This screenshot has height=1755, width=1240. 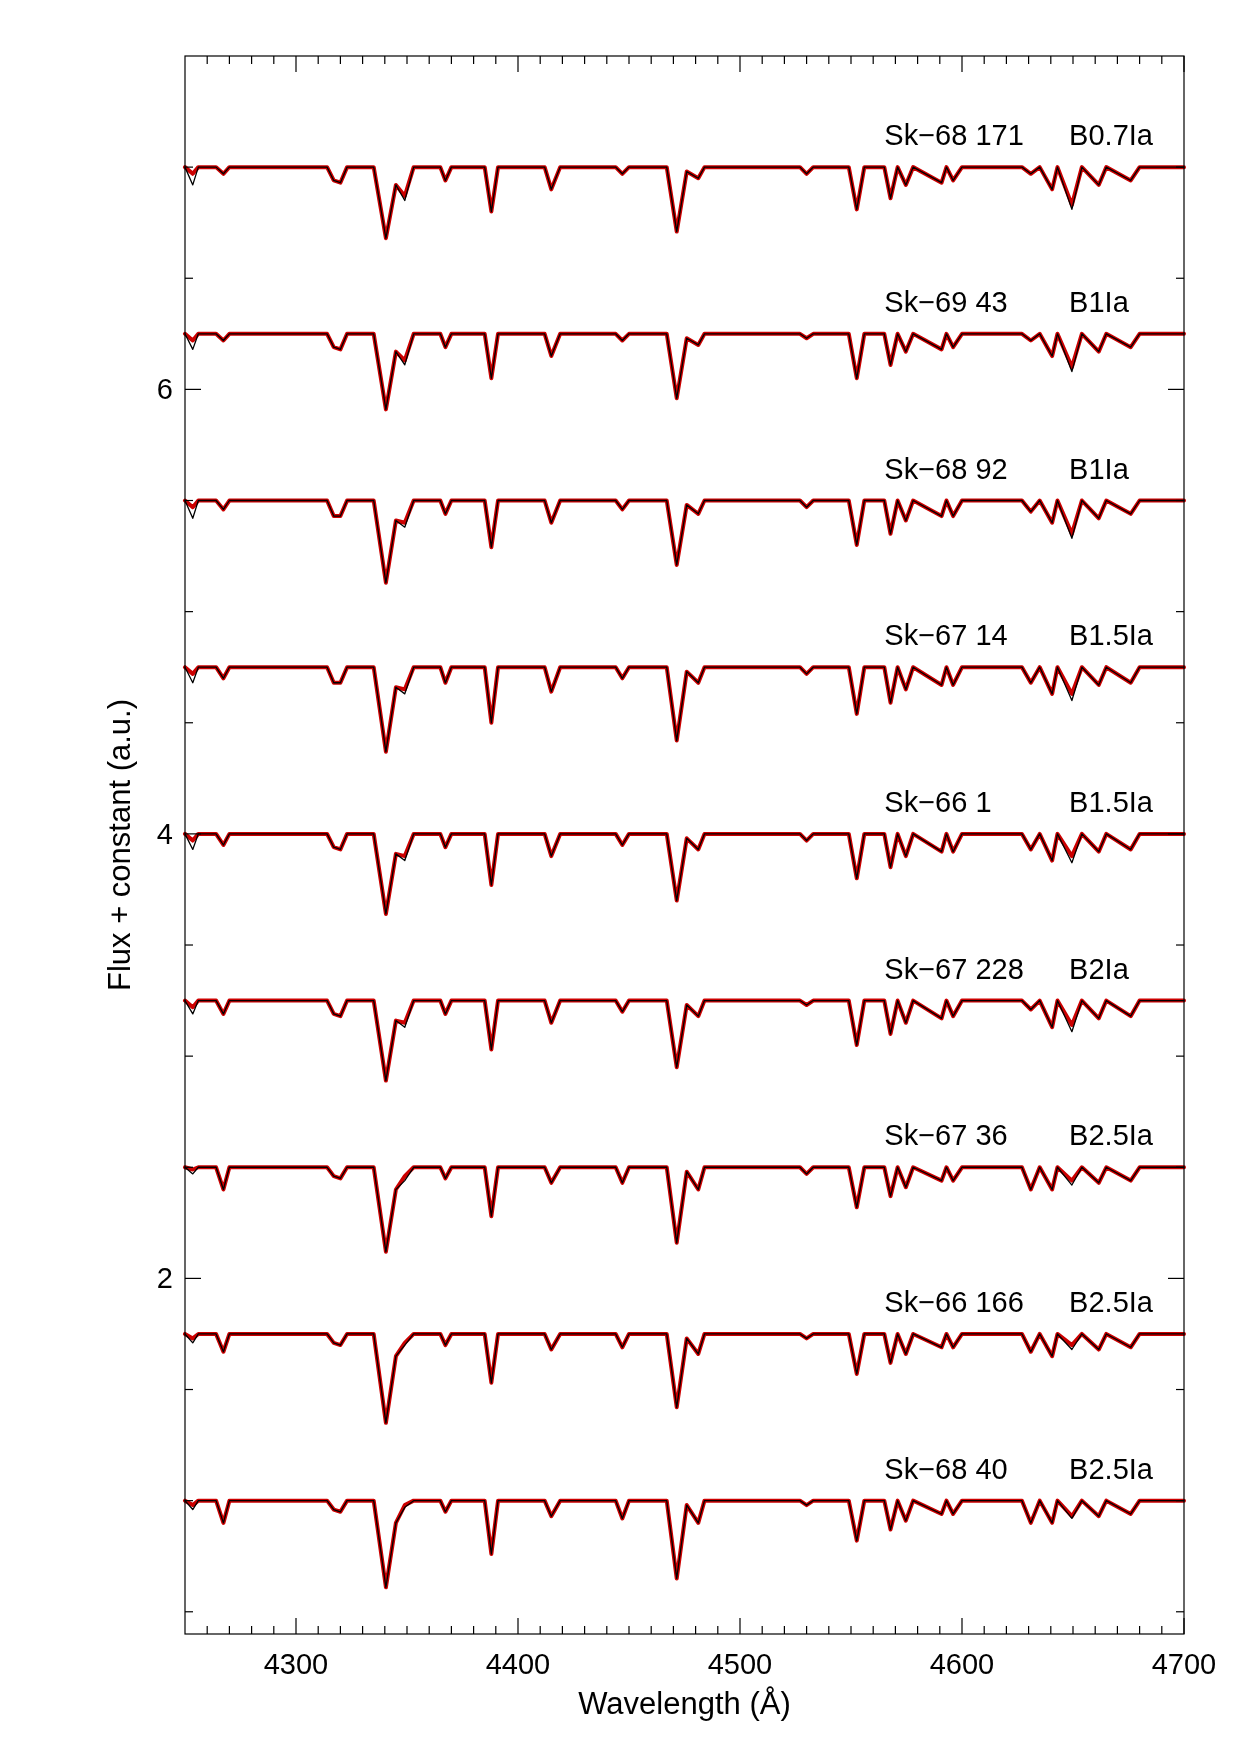 I want to click on annotation: Sk−68 40, so click(x=946, y=1468).